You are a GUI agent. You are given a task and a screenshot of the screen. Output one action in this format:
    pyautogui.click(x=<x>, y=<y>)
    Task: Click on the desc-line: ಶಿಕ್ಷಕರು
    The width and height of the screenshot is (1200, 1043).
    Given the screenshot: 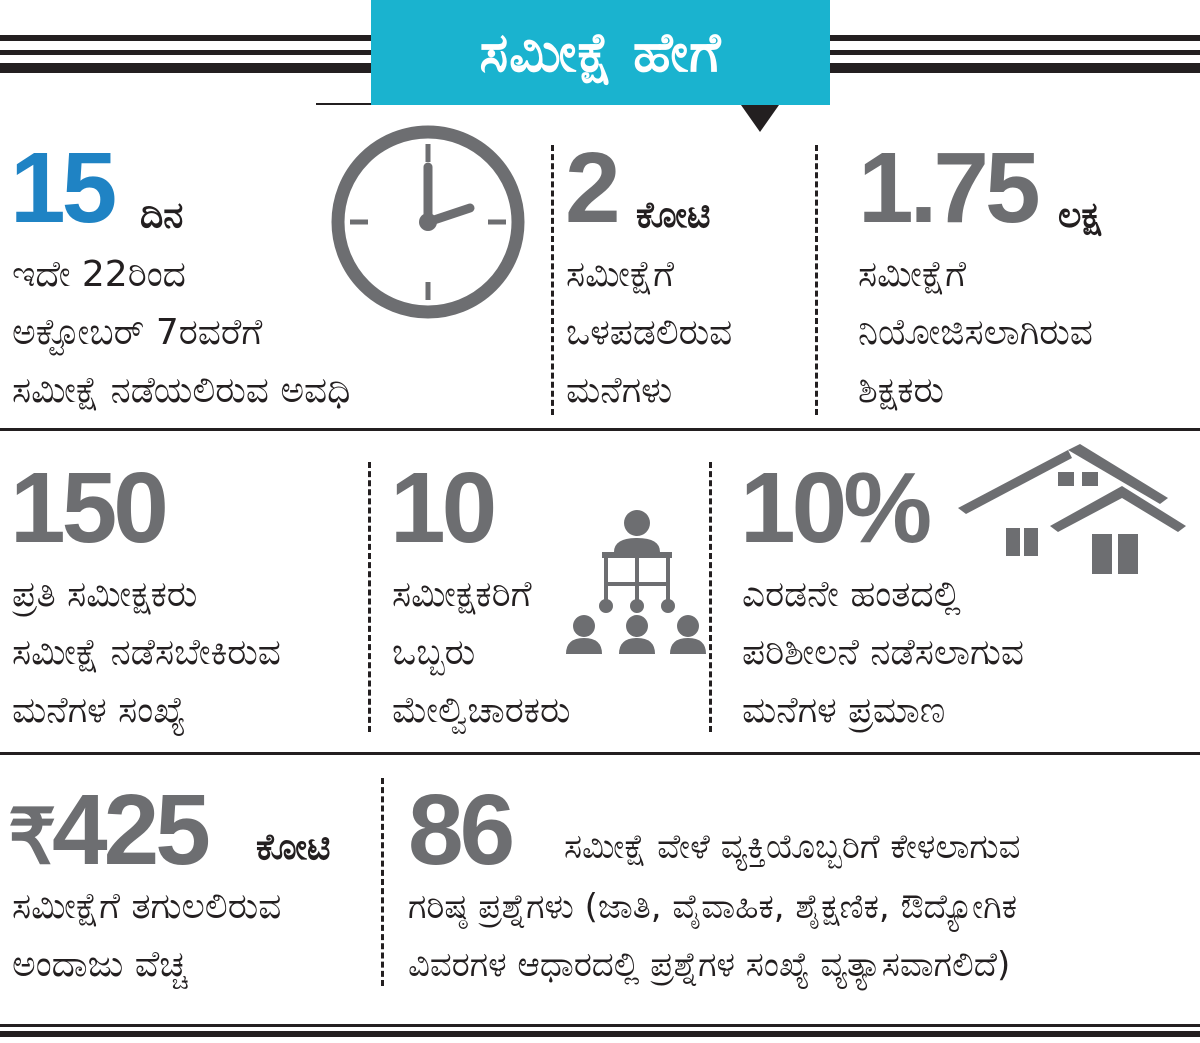 What is the action you would take?
    pyautogui.click(x=901, y=390)
    